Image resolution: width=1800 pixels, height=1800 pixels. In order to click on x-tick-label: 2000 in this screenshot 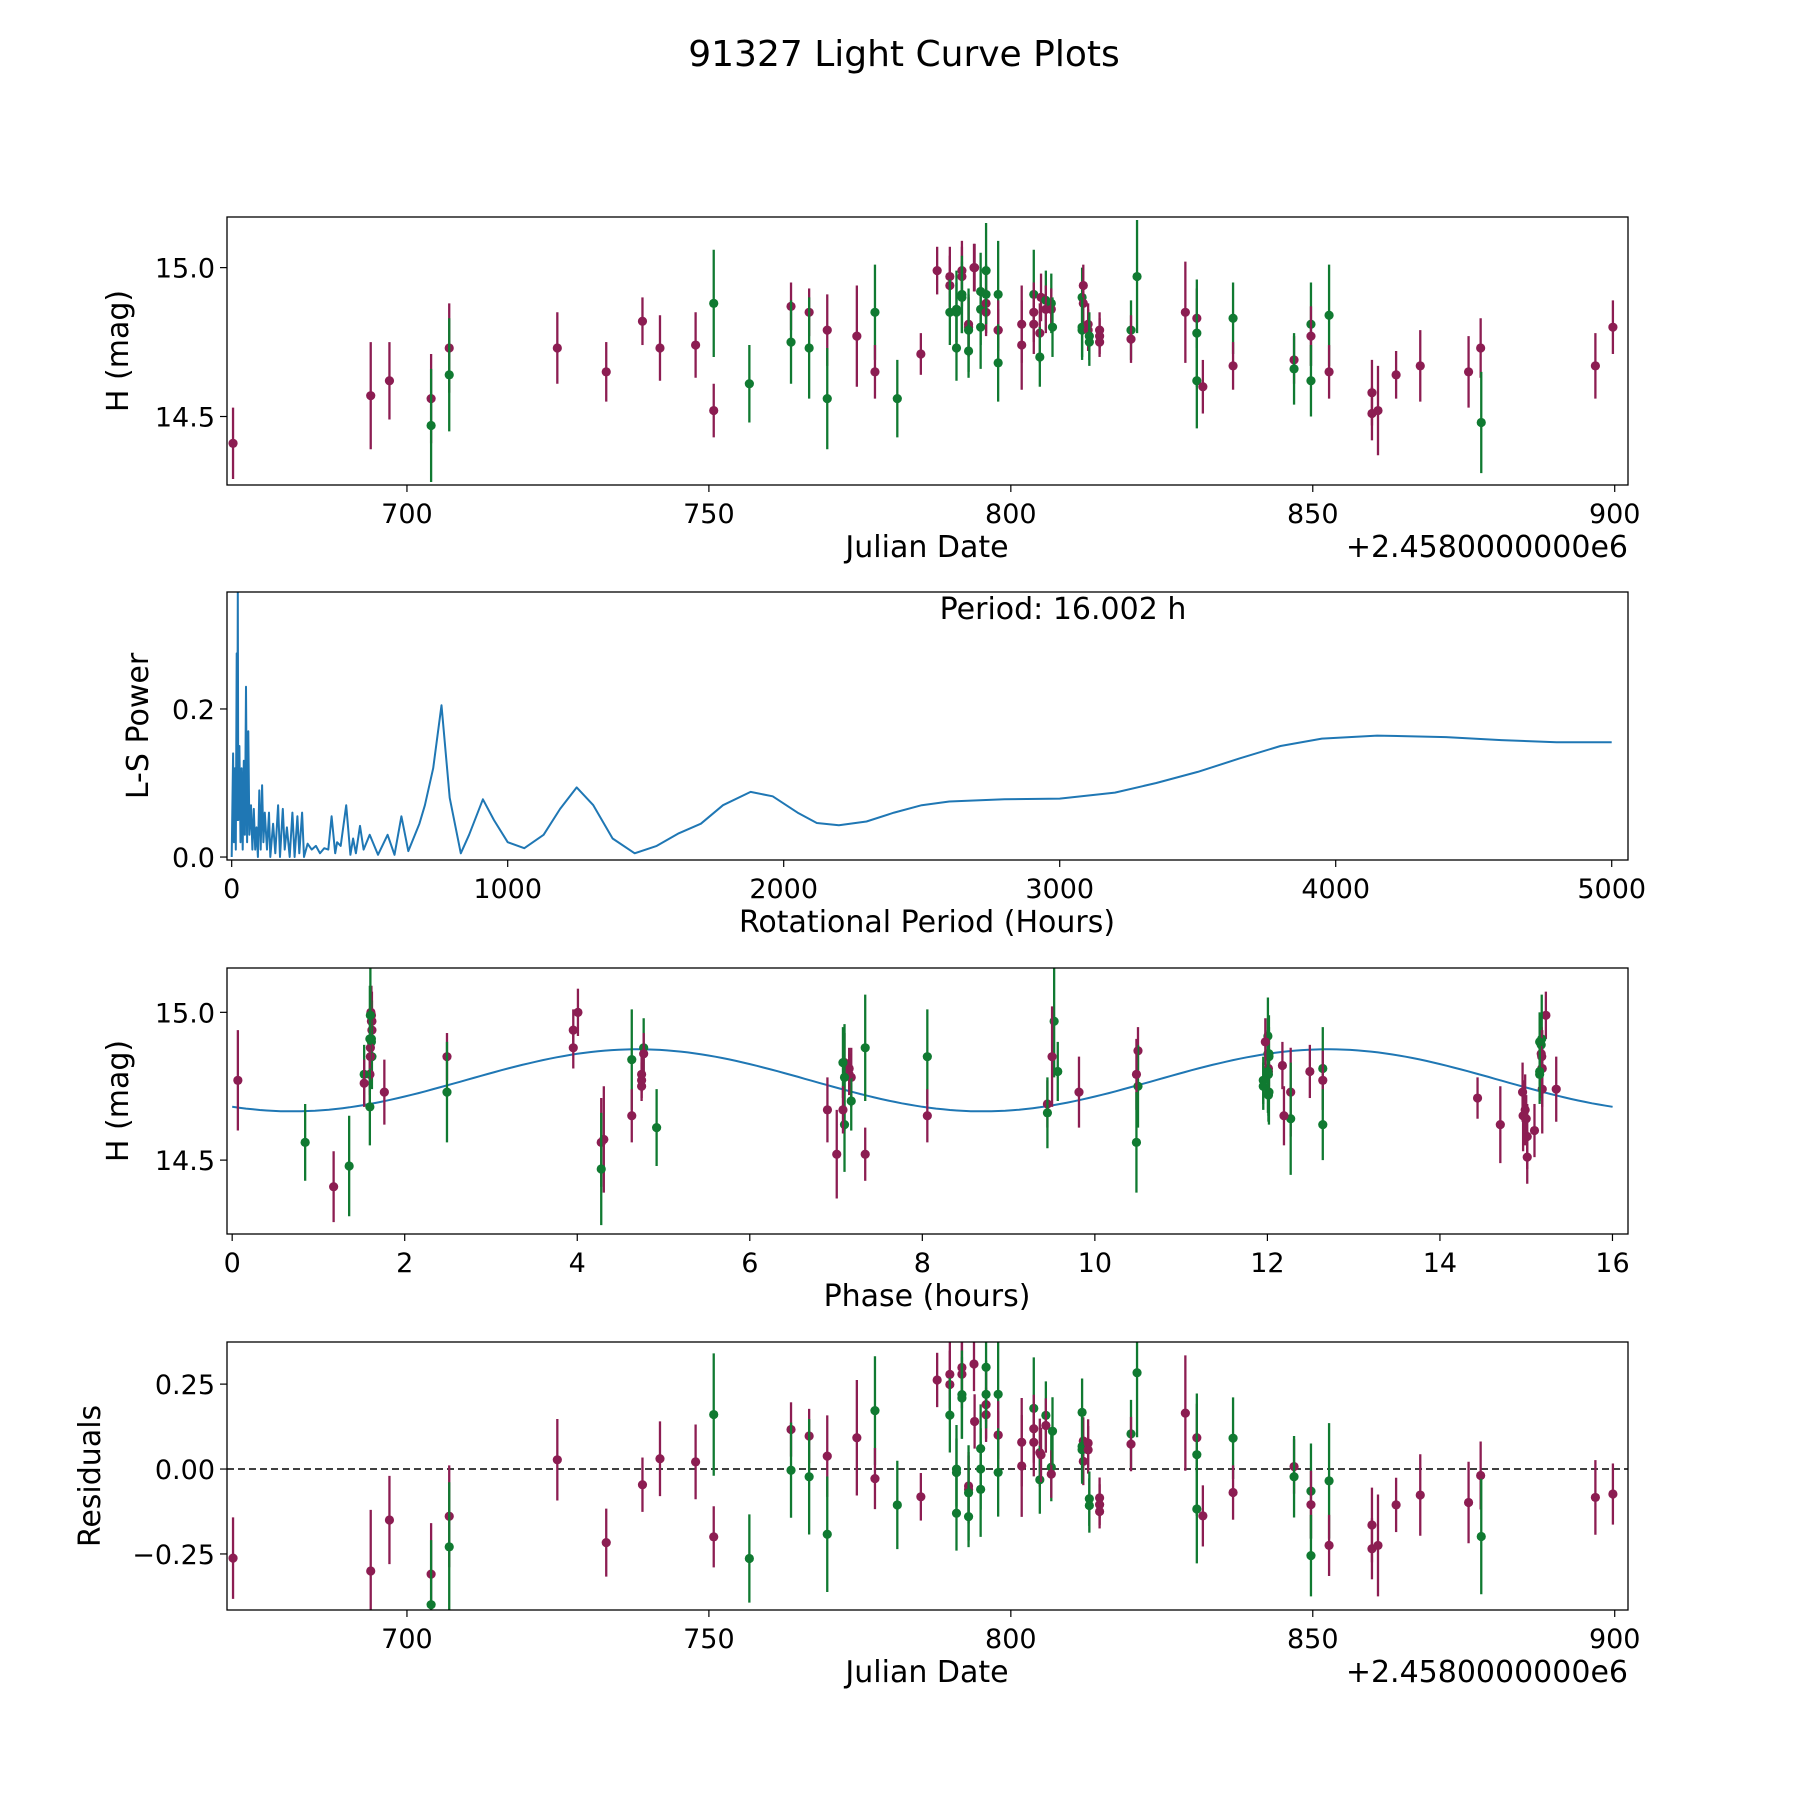, I will do `click(783, 889)`.